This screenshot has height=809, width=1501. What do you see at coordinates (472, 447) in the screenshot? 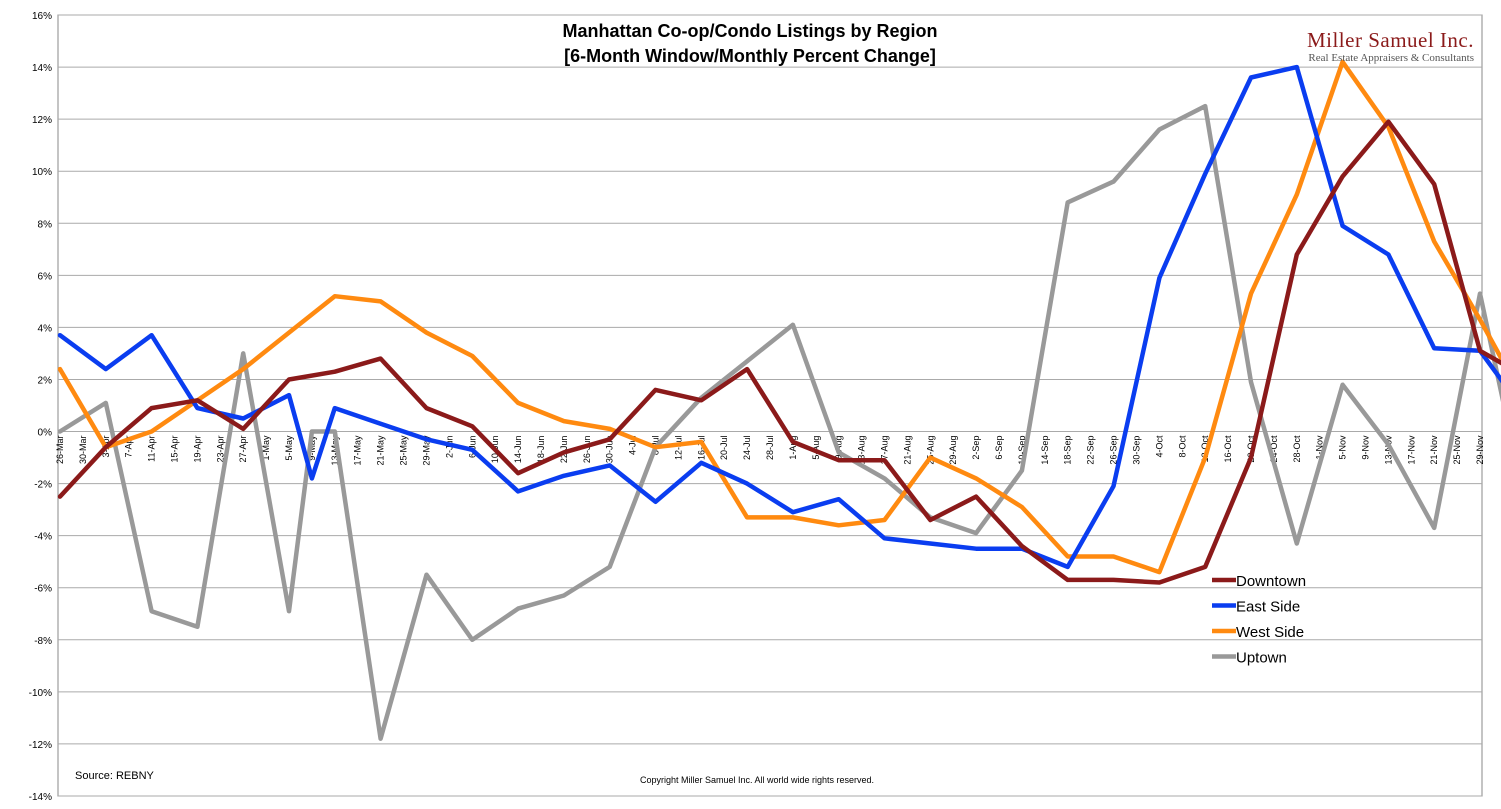
I see `x-tick-label: 6-Jun` at bounding box center [472, 447].